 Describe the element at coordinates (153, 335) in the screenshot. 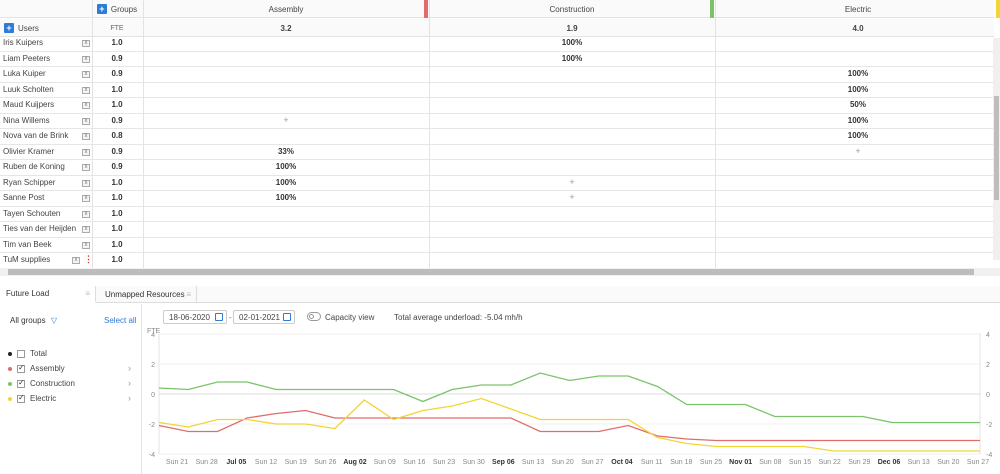

I see `y-tick-label: 4` at that location.